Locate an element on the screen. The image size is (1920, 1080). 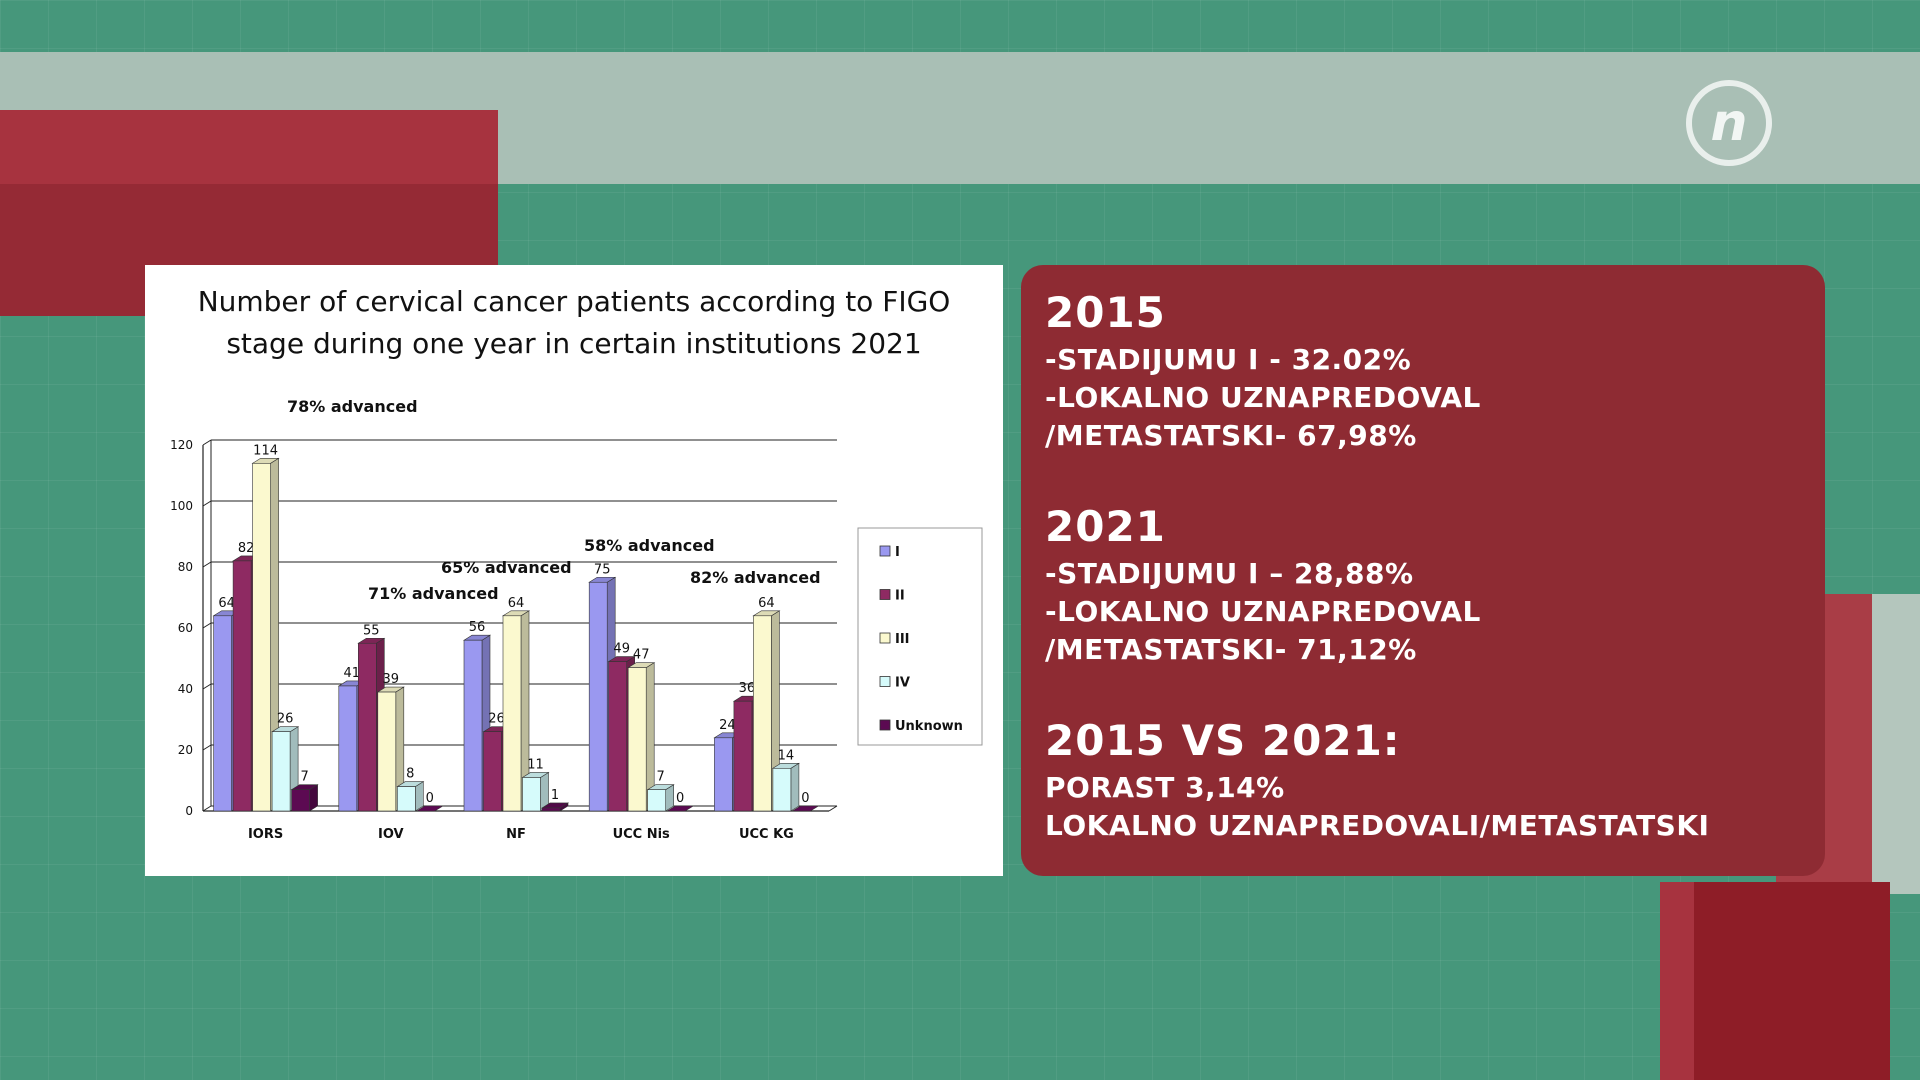
data-label: 36 is located at coordinates (747, 688).